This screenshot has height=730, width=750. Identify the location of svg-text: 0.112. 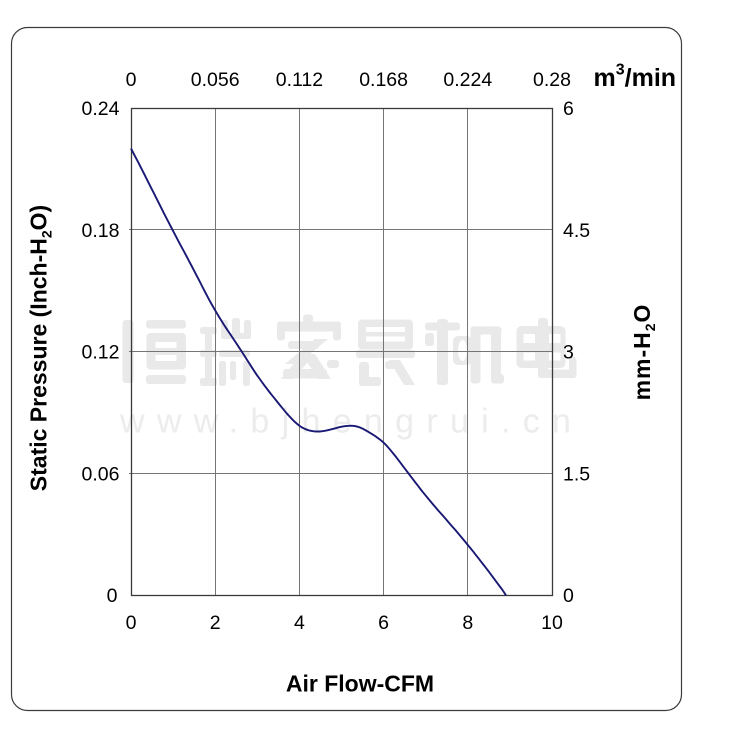
(299, 80).